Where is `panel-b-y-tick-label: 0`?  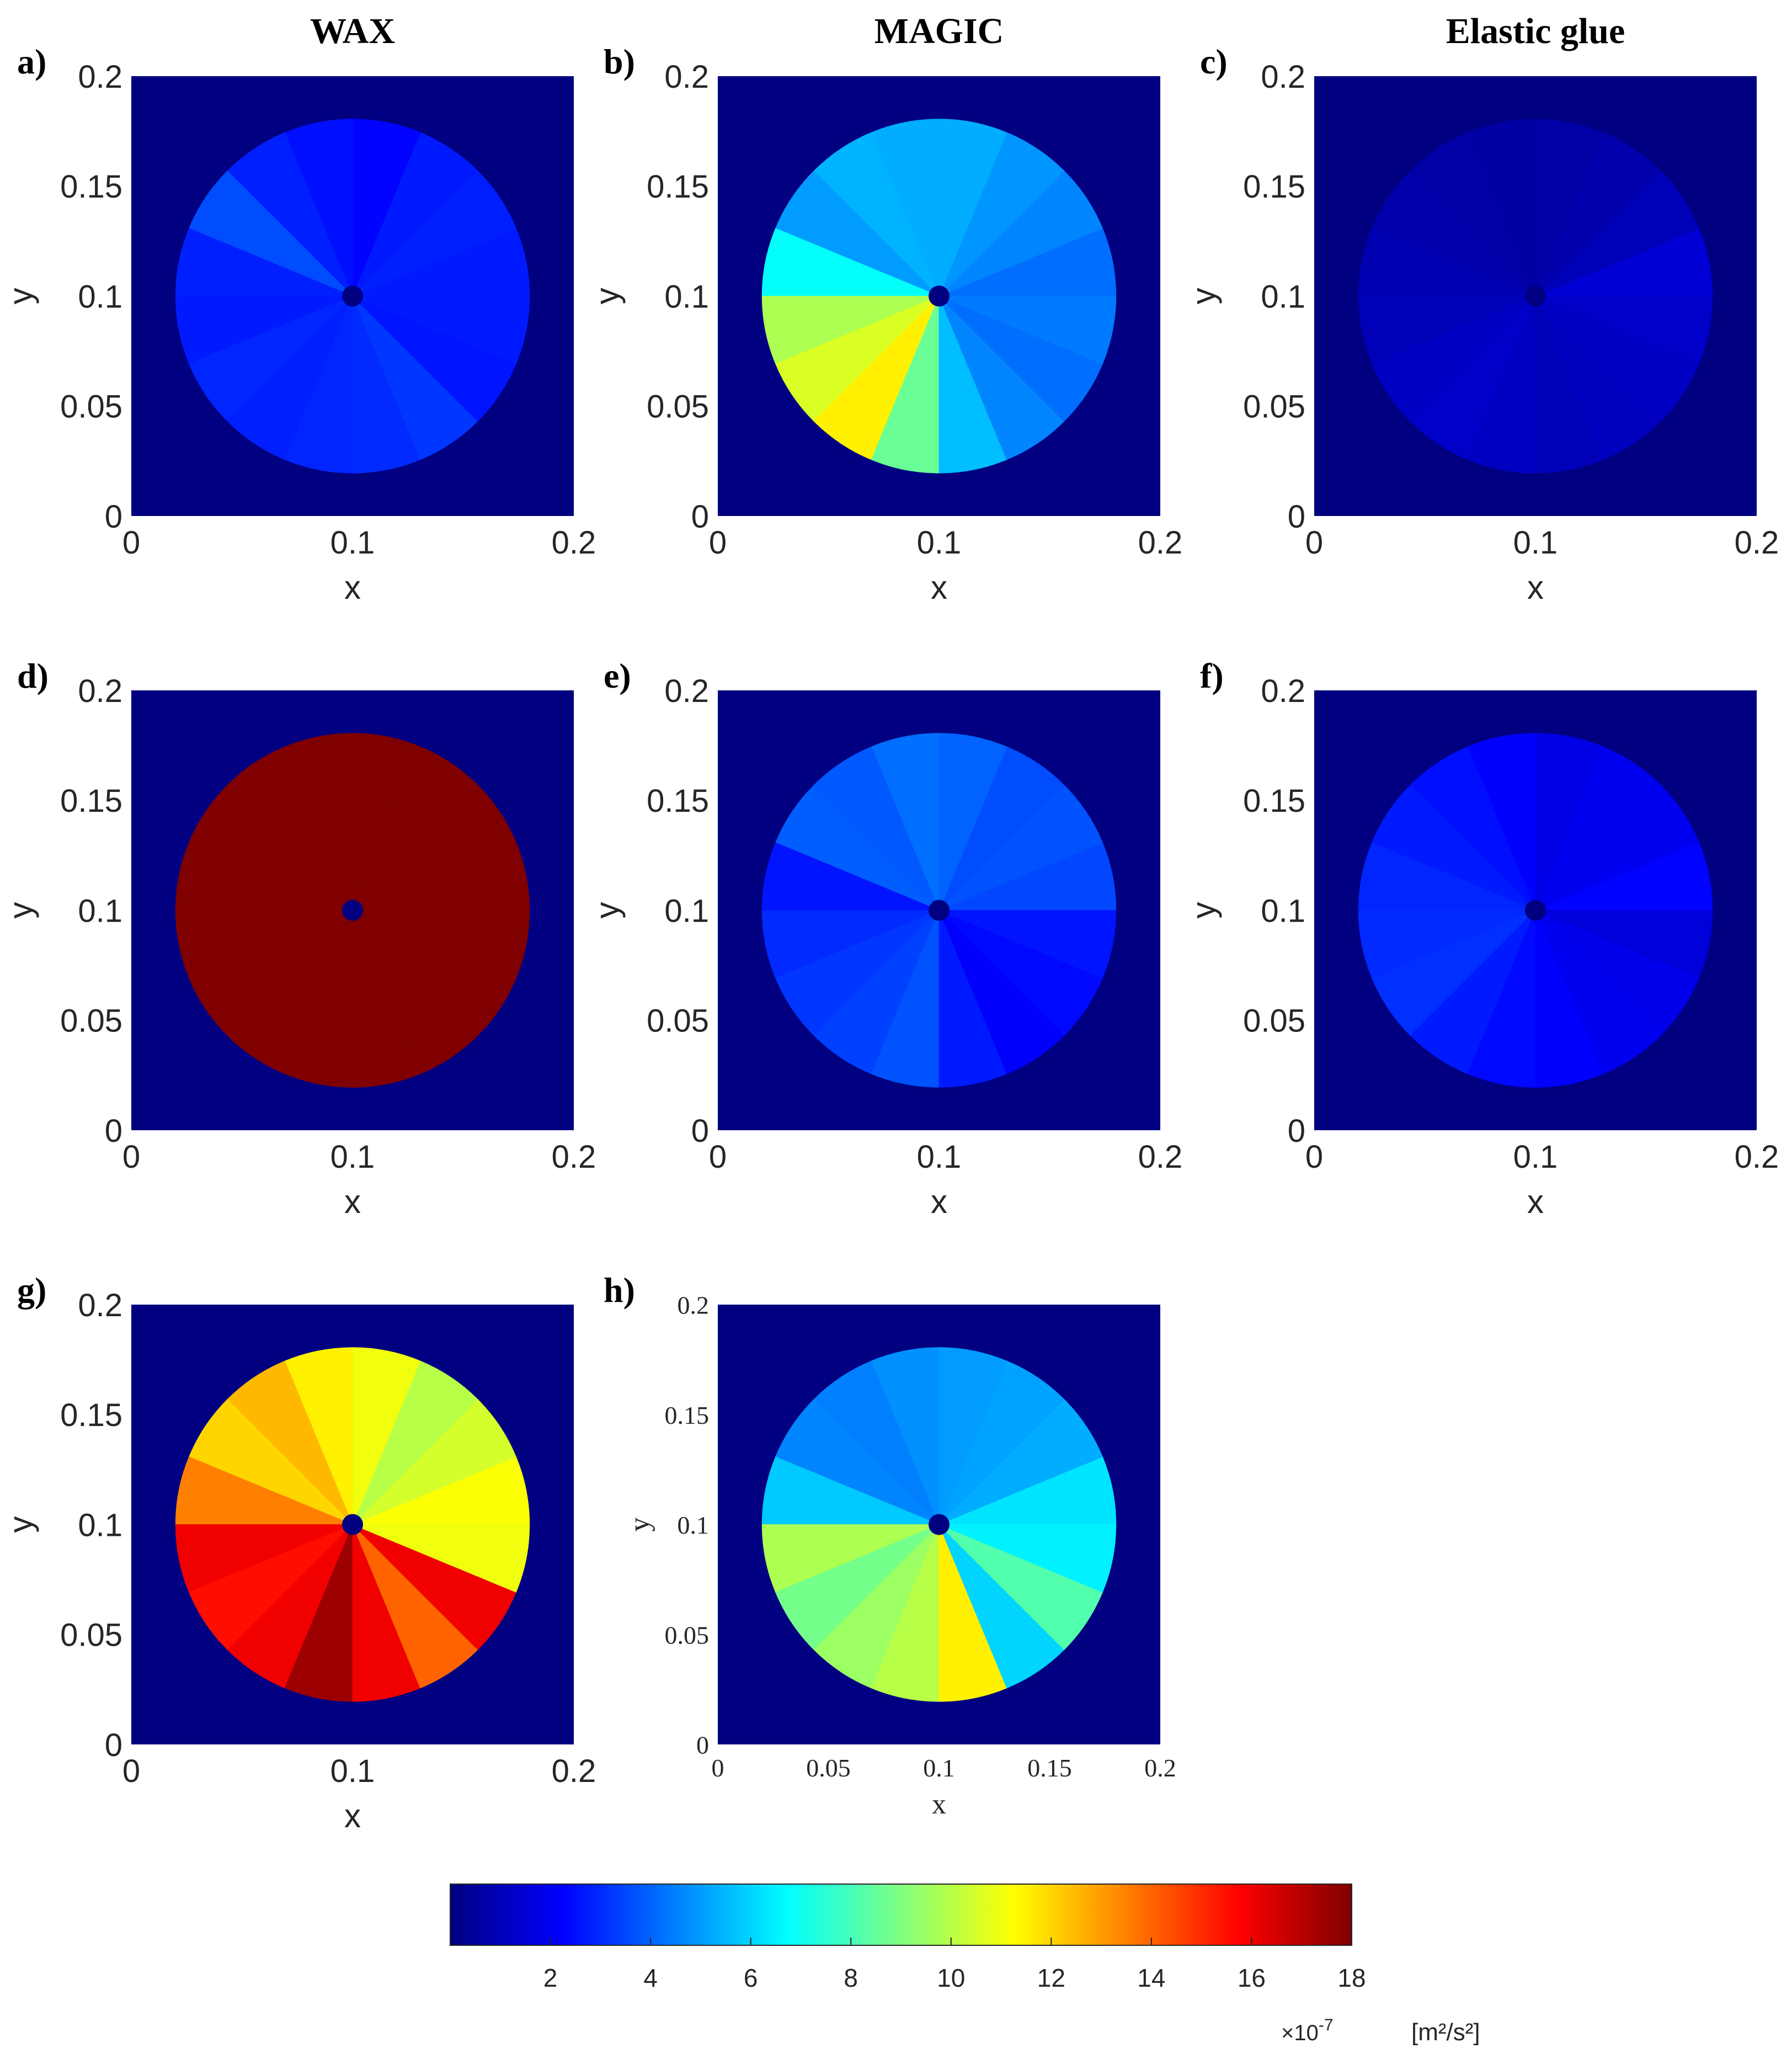
panel-b-y-tick-label: 0 is located at coordinates (700, 517).